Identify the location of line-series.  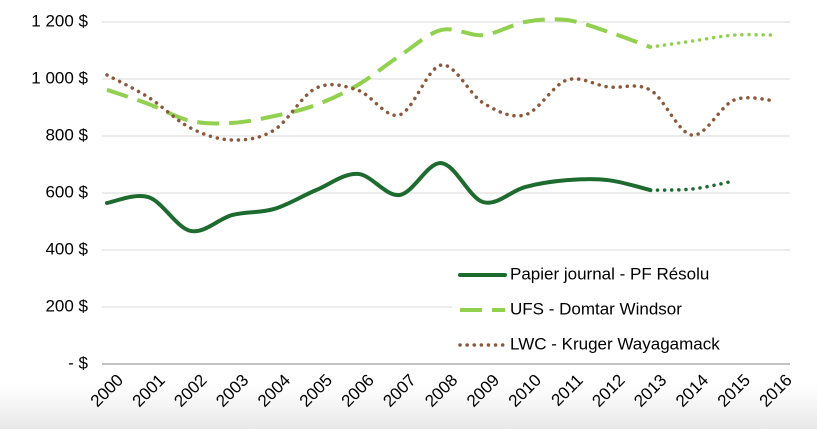
(379, 197).